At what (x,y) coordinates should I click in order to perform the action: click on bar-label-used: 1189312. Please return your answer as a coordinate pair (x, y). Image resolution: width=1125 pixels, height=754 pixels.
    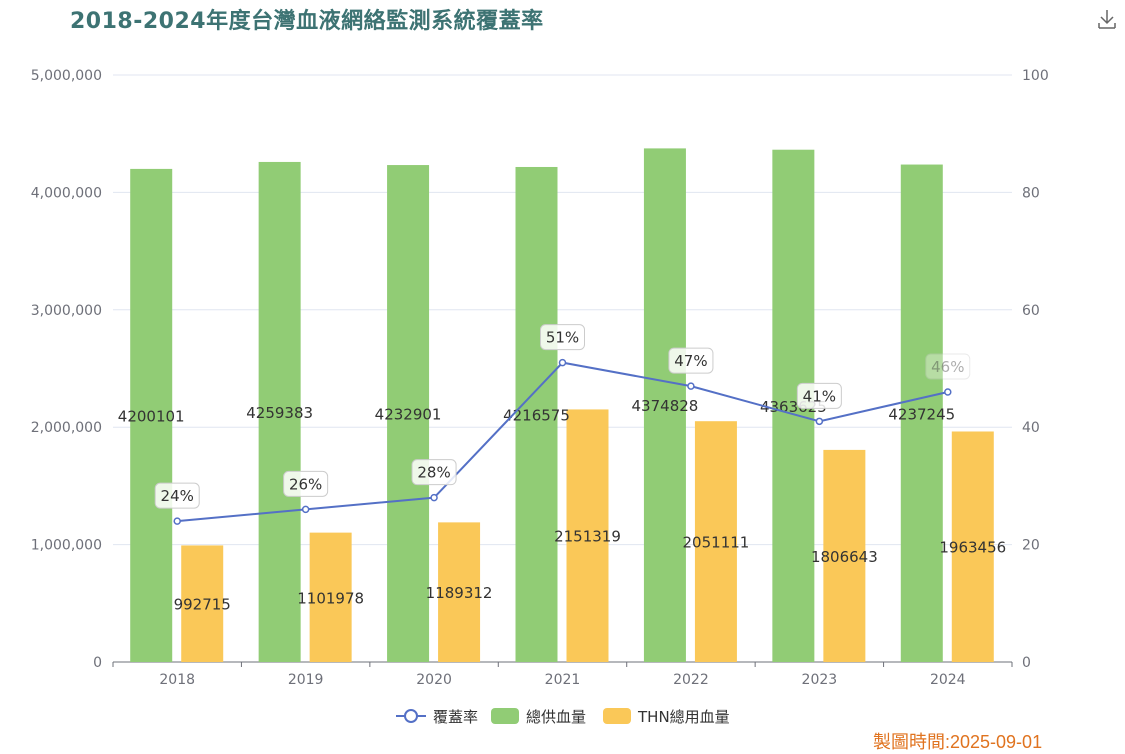
    Looking at the image, I should click on (459, 593).